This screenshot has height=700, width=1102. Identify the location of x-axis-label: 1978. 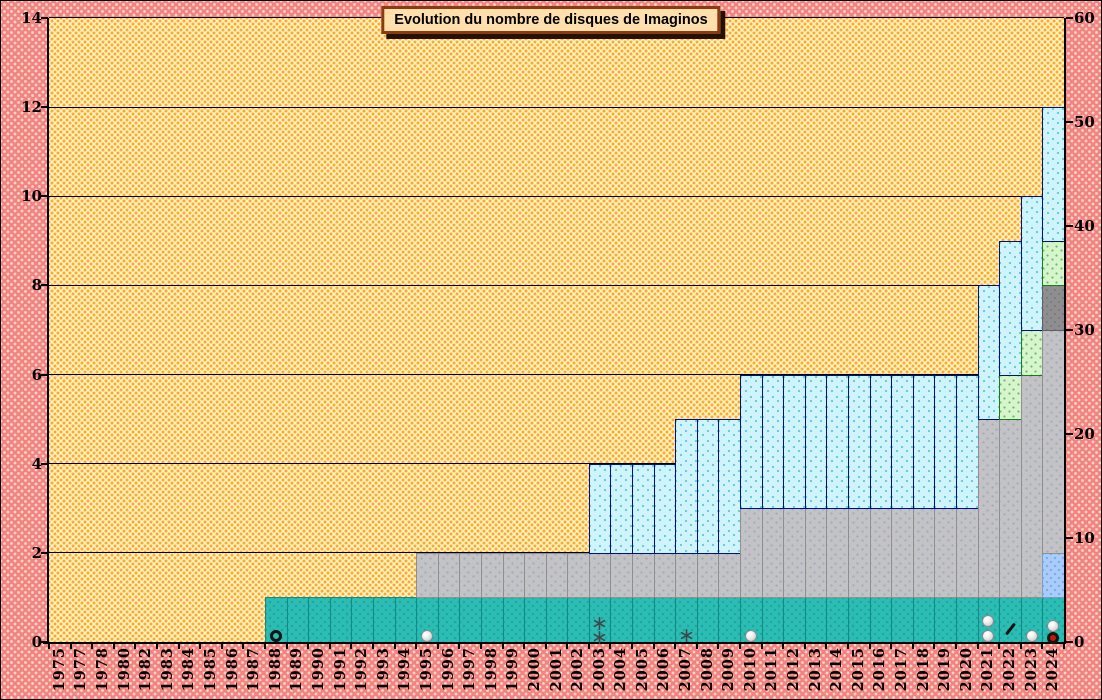
(102, 669).